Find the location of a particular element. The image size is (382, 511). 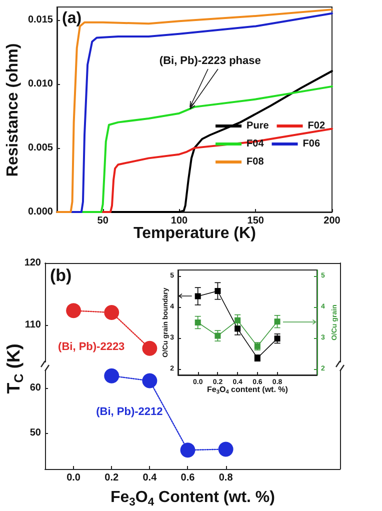

annotation: (b) is located at coordinates (61, 275).